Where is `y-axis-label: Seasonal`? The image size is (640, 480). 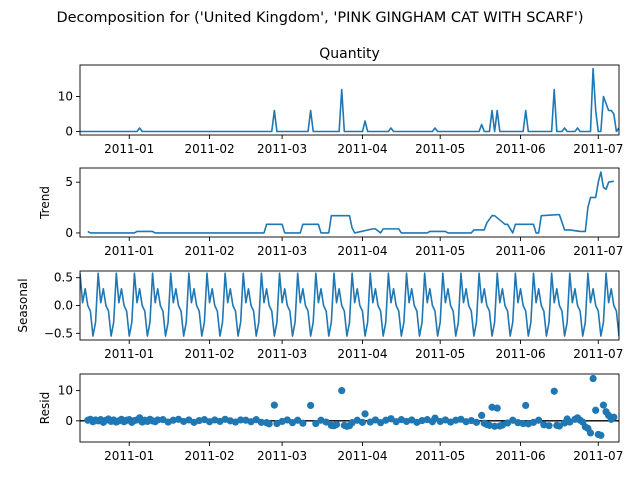
y-axis-label: Seasonal is located at coordinates (23, 305).